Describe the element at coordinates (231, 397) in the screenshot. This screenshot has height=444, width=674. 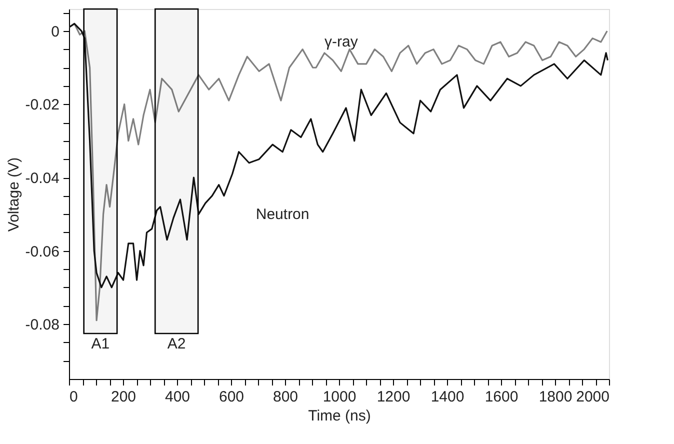
I see `x-tick-label: 600` at that location.